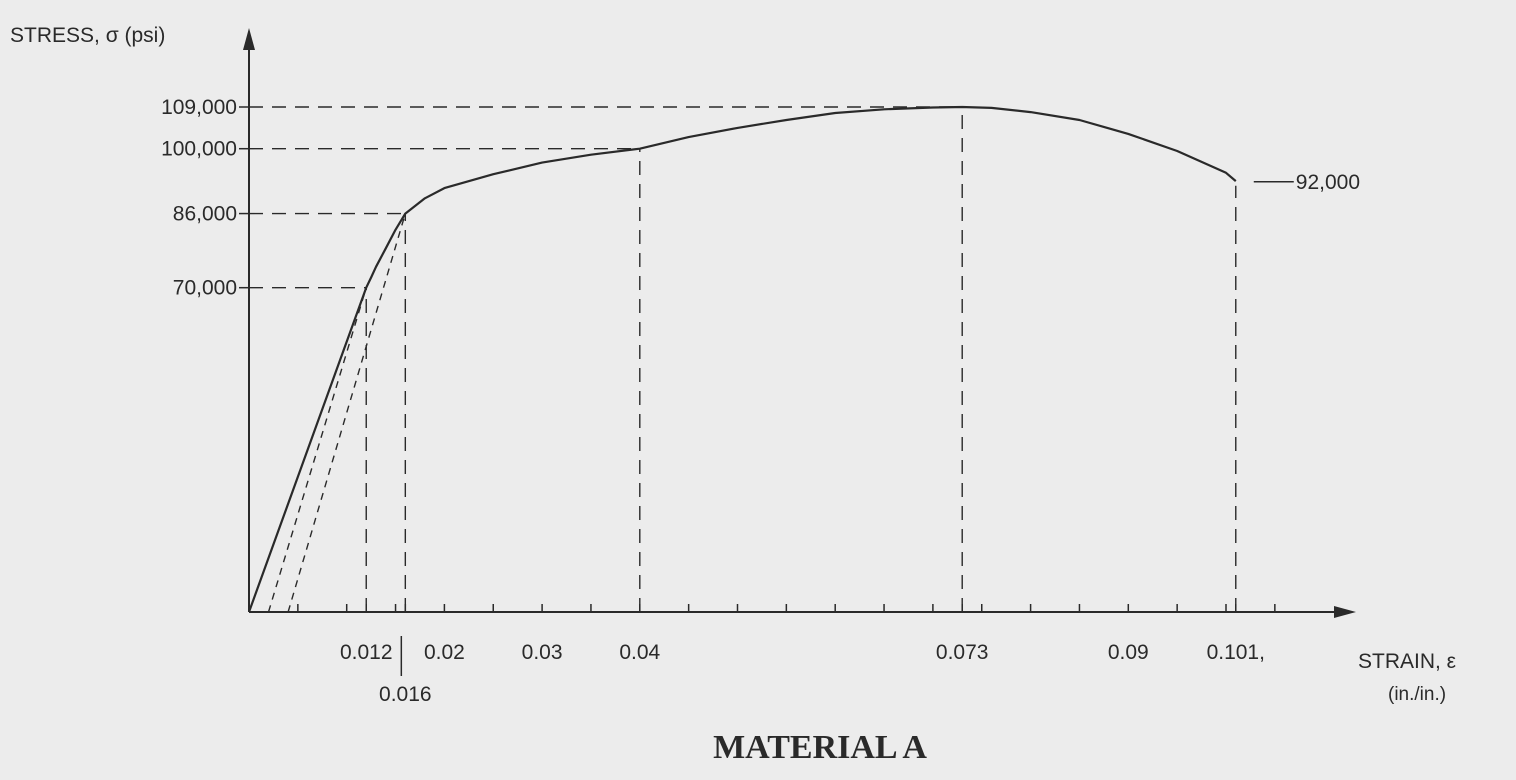 The image size is (1516, 780). I want to click on x-tick-label: 0.02, so click(444, 652).